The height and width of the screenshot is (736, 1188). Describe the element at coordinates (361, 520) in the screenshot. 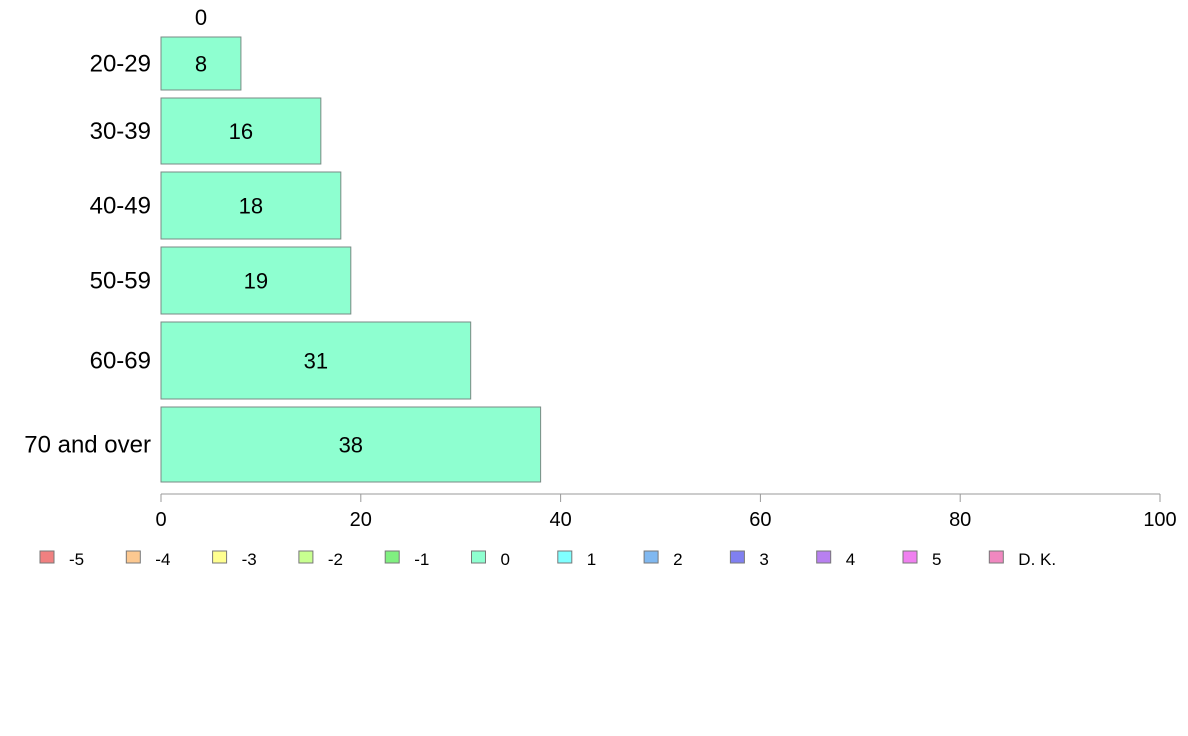

I see `x-tick-label: 20` at that location.